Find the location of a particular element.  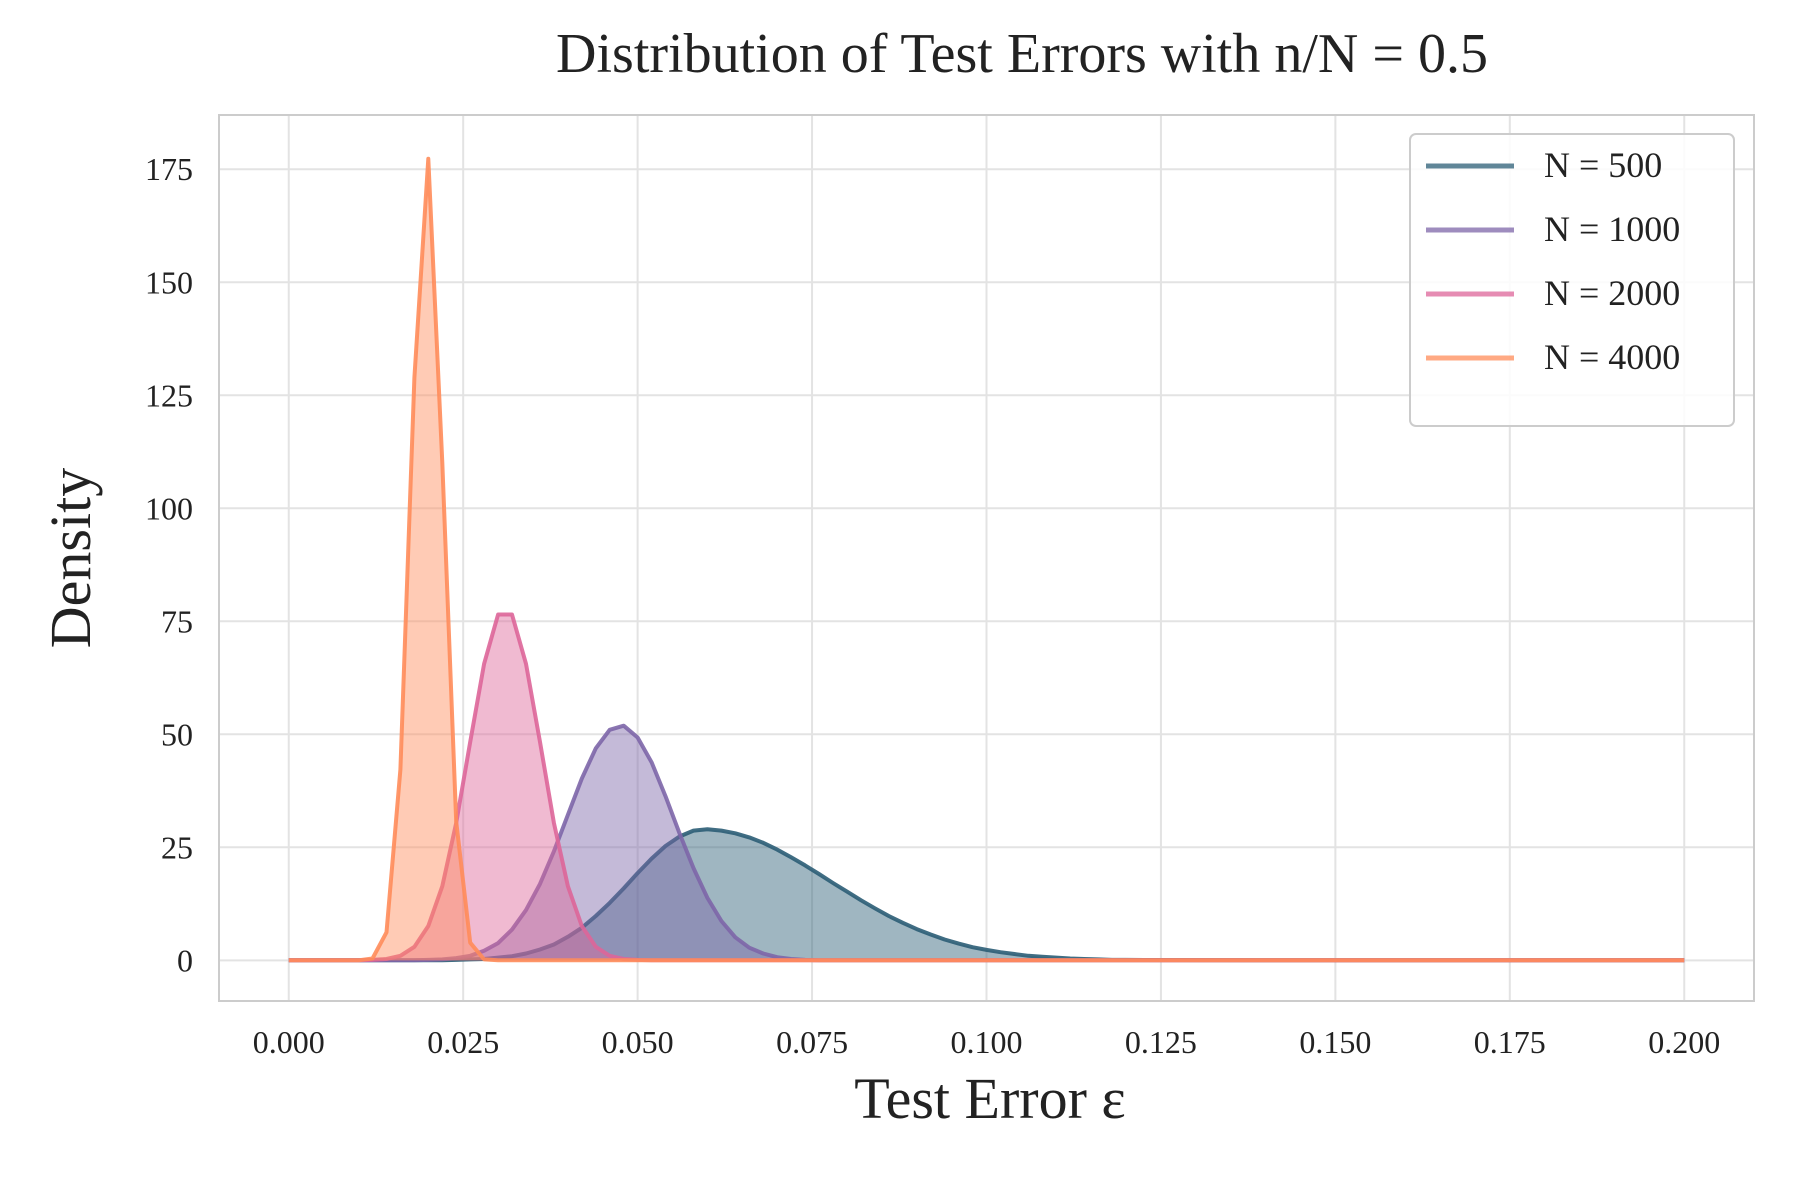

legend-label: N = 500 is located at coordinates (1603, 165).